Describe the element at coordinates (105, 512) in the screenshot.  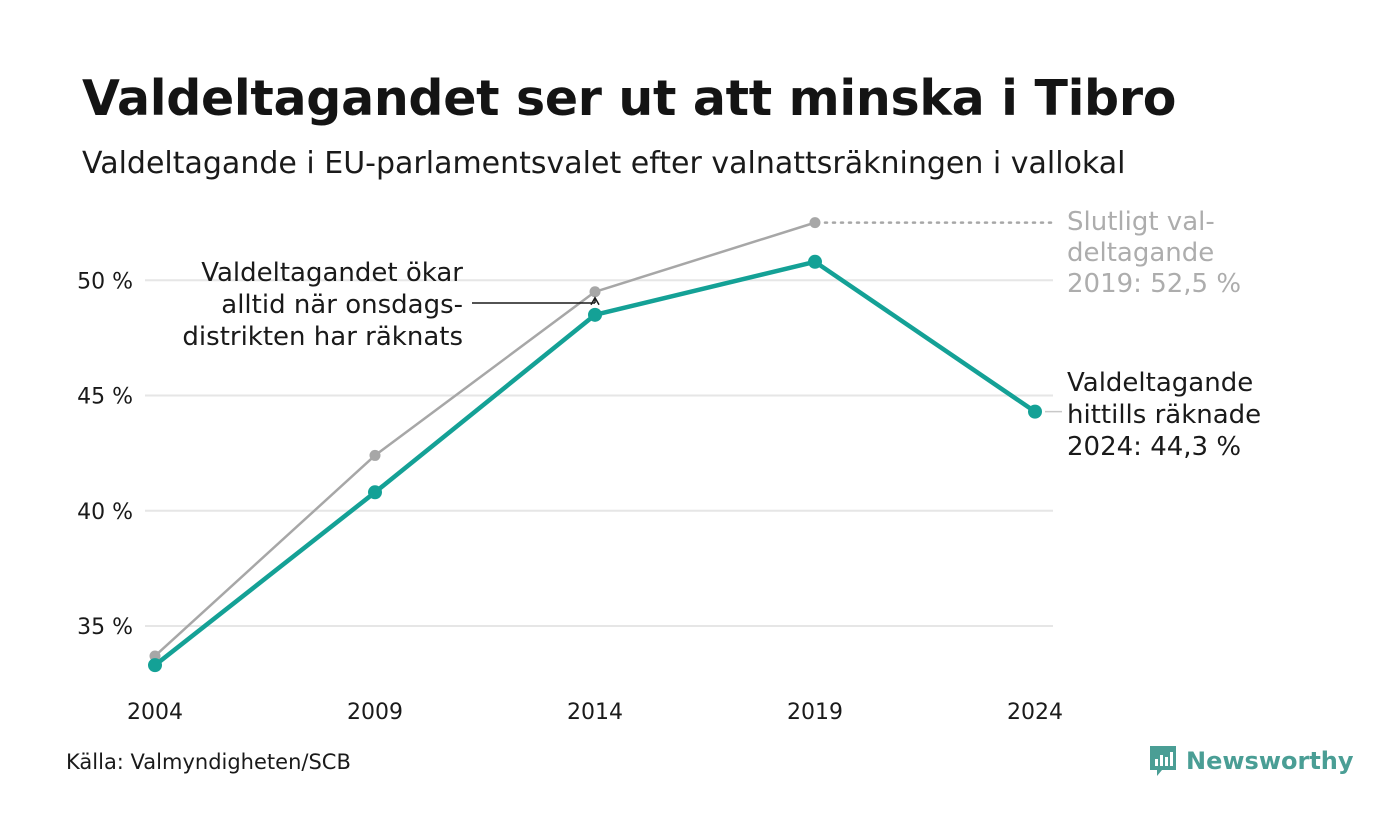
I see `y-tick-label: 40 %` at that location.